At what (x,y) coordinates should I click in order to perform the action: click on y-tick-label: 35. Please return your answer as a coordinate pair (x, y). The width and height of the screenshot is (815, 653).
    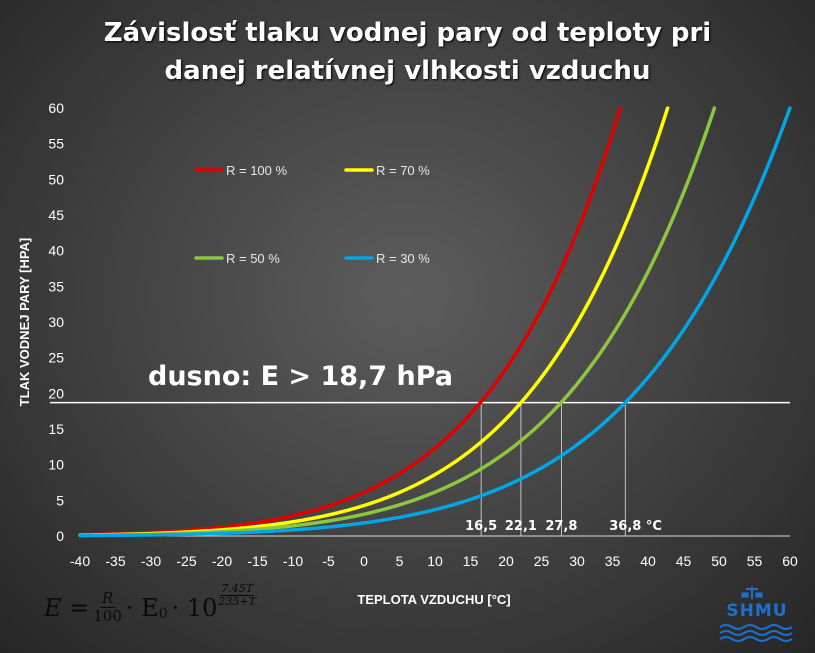
    Looking at the image, I should click on (56, 286).